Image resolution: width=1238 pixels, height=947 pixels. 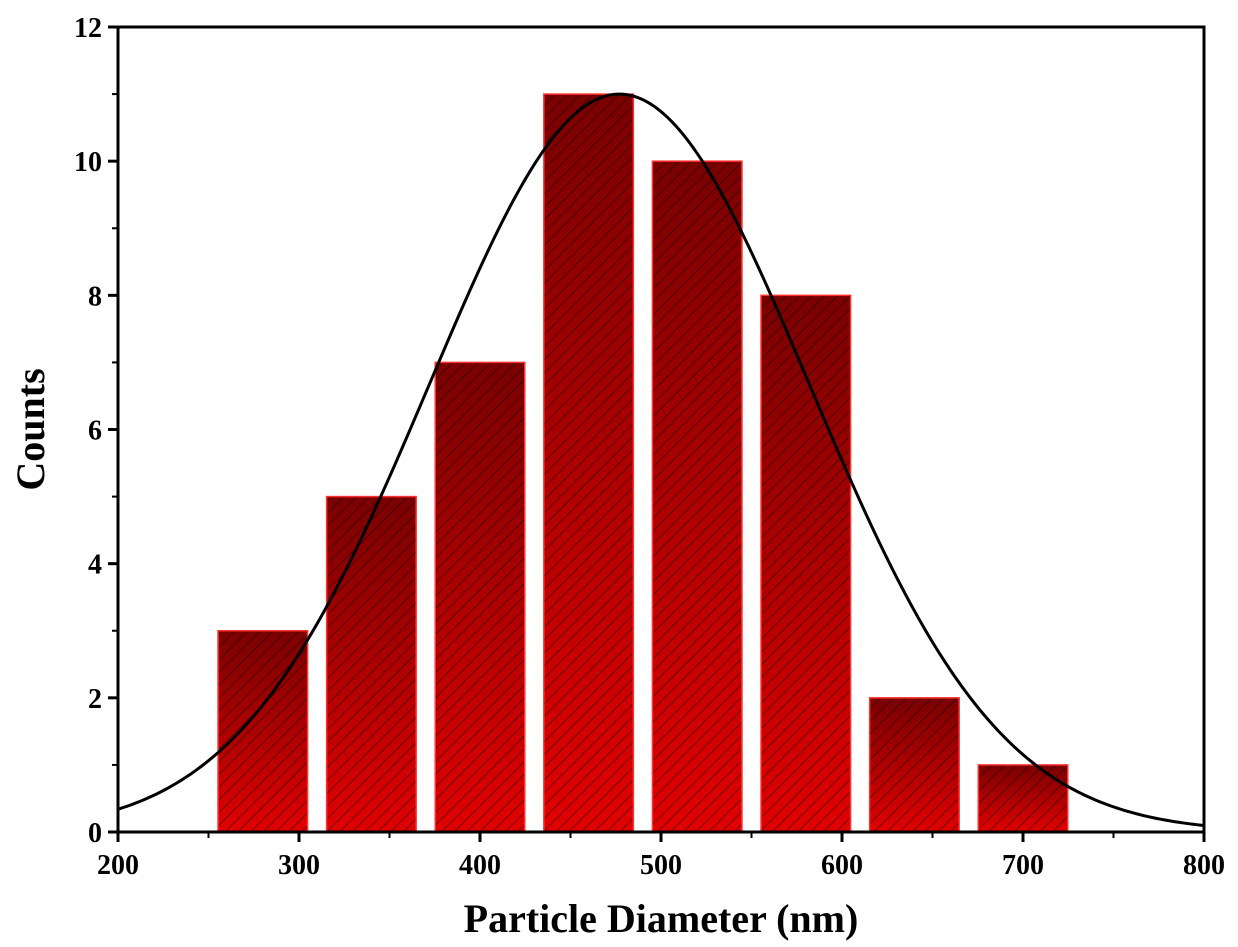 I want to click on x-tick-label-600: 600, so click(x=842, y=865).